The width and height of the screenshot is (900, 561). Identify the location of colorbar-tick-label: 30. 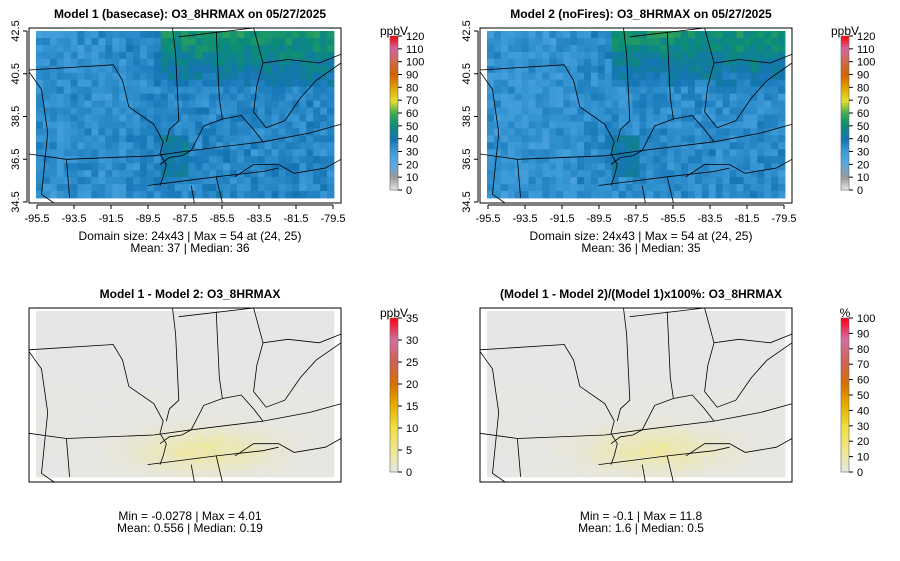
(863, 153).